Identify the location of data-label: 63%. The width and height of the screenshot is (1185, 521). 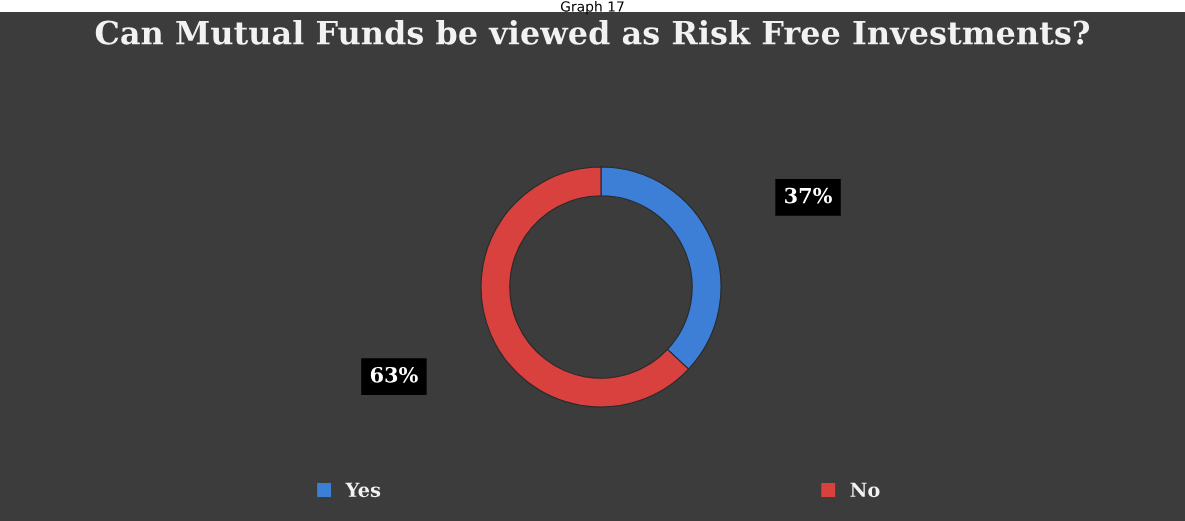
(394, 374).